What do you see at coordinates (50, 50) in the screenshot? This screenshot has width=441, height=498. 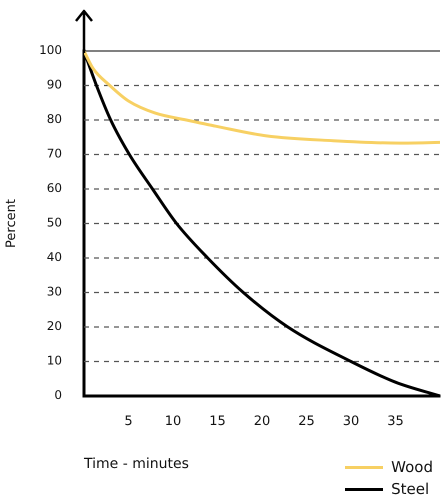 I see `y-tick-label: 100` at bounding box center [50, 50].